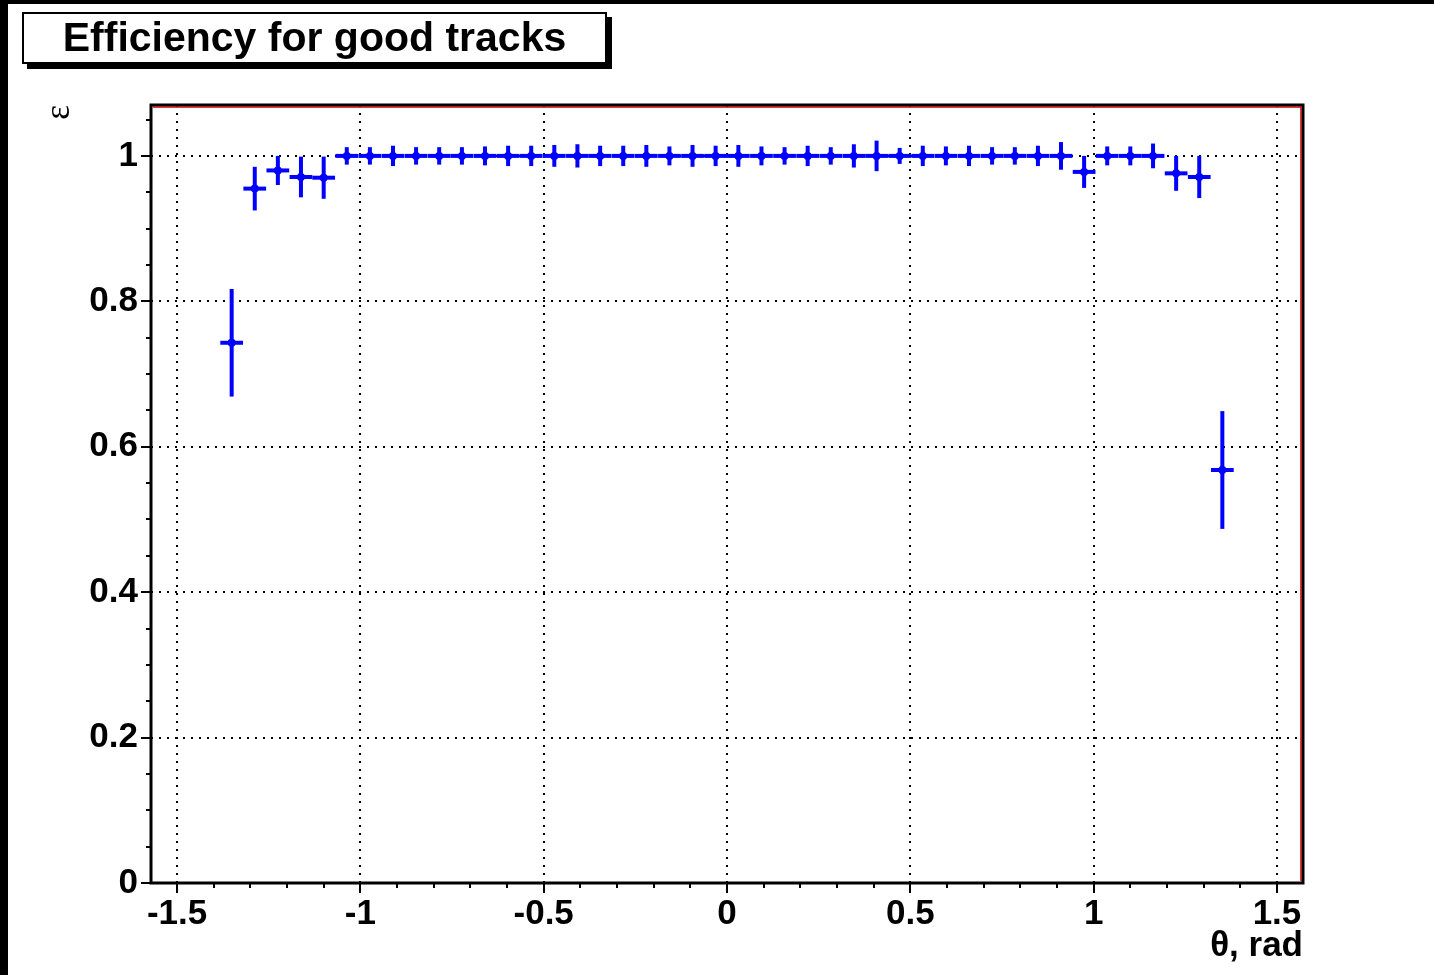 The height and width of the screenshot is (975, 1434). What do you see at coordinates (128, 153) in the screenshot?
I see `y-tick-label: 1` at bounding box center [128, 153].